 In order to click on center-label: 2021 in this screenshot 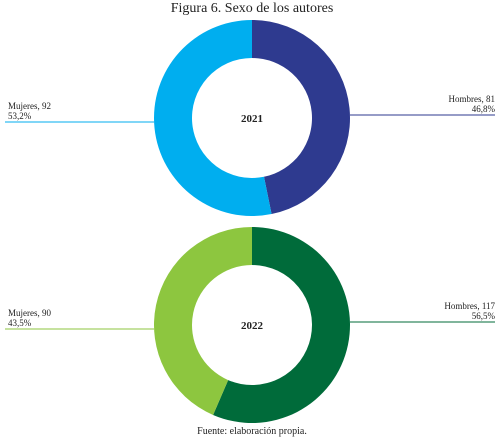, I will do `click(252, 119)`.